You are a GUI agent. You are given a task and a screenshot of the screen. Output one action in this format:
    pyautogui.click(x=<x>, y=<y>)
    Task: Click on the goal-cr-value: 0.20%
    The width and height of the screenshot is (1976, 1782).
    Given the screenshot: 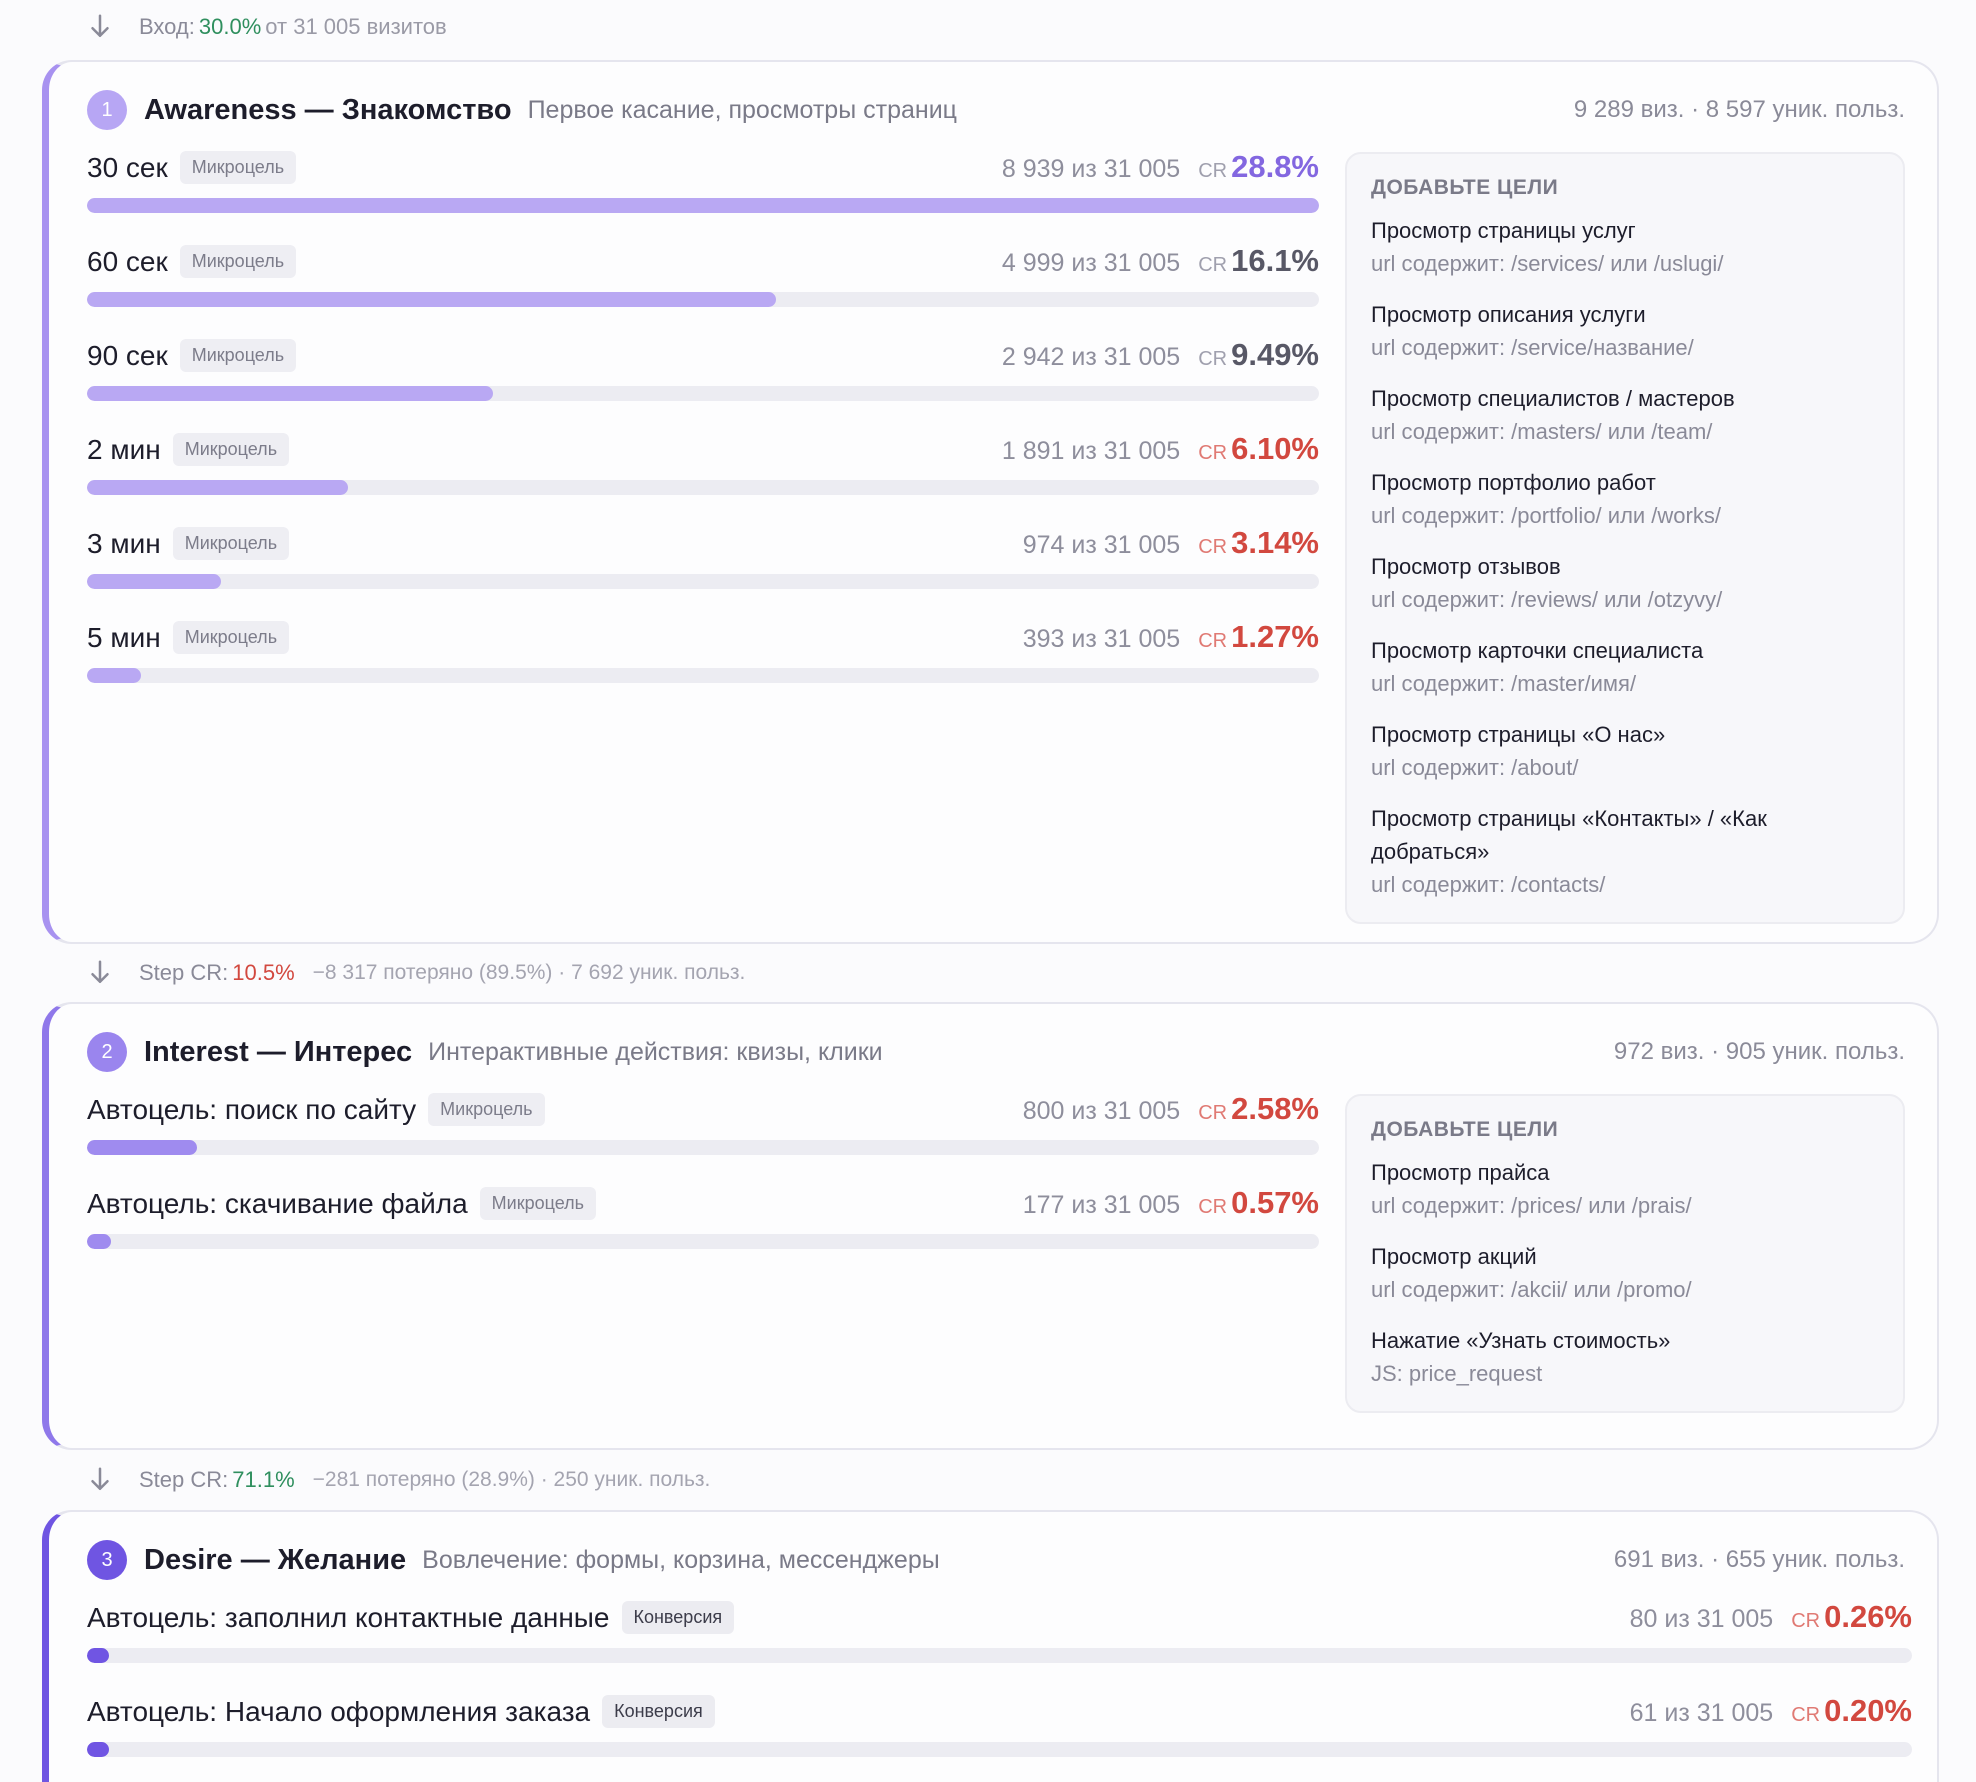 What is the action you would take?
    pyautogui.click(x=1868, y=1710)
    